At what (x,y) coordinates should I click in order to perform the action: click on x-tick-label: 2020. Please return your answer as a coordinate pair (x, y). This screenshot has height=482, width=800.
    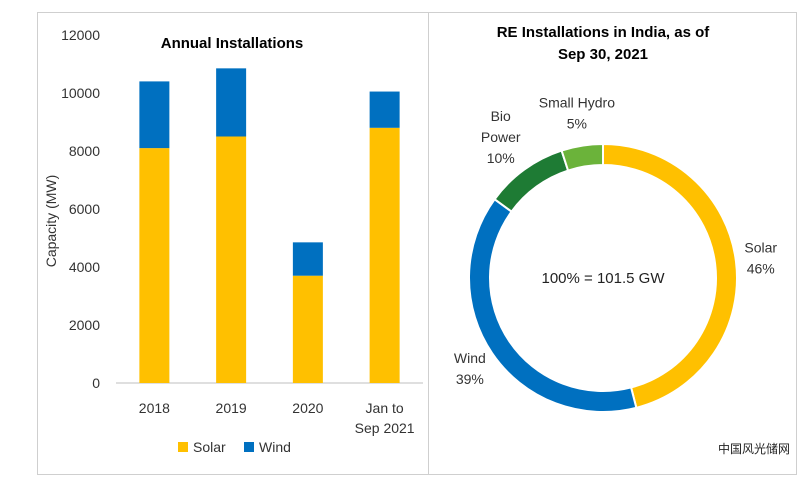
    Looking at the image, I should click on (307, 408).